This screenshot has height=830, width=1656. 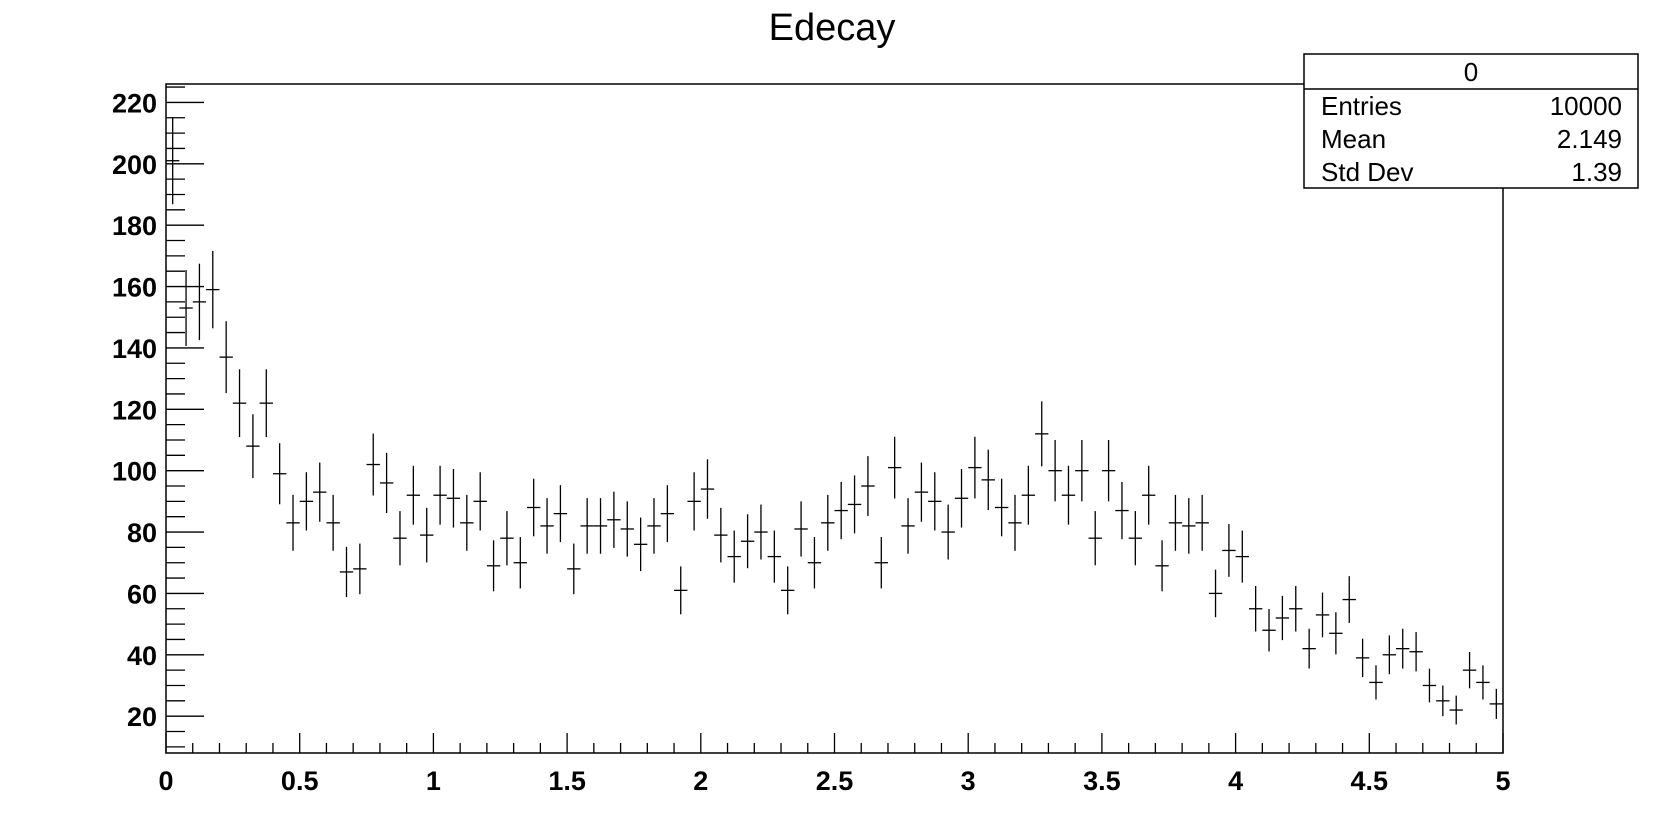 I want to click on y-tick-label: 80, so click(x=142, y=533).